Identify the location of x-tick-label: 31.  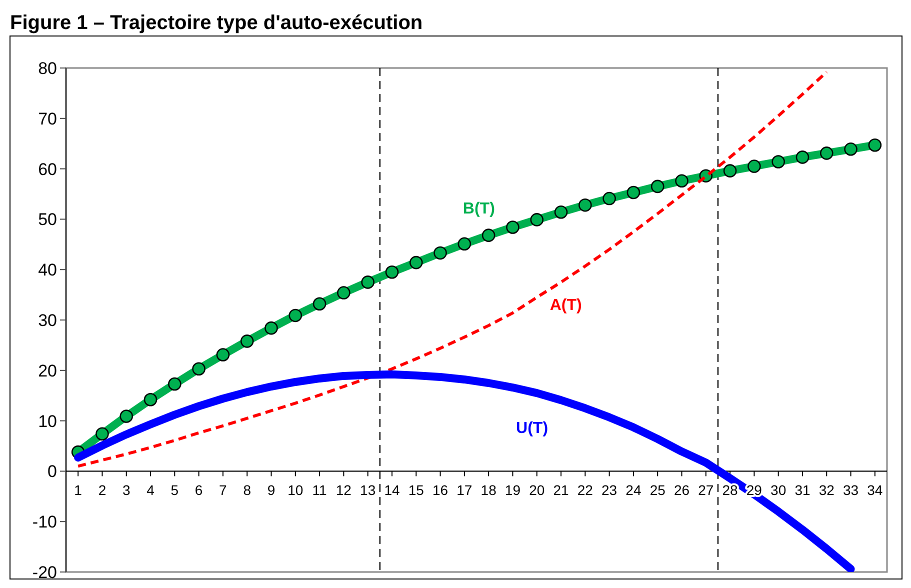
(802, 490).